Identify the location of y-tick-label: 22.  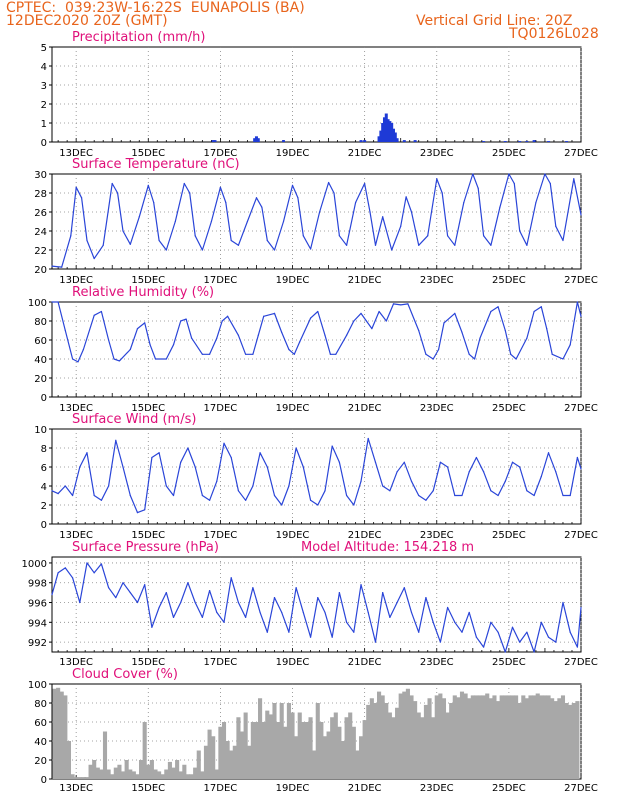
(40, 251).